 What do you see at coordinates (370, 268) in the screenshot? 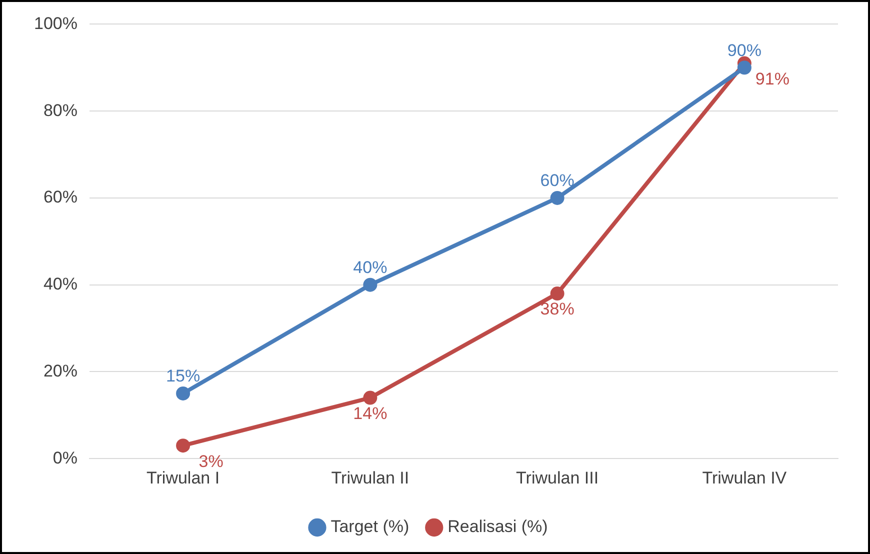
I see `data-label: 40%` at bounding box center [370, 268].